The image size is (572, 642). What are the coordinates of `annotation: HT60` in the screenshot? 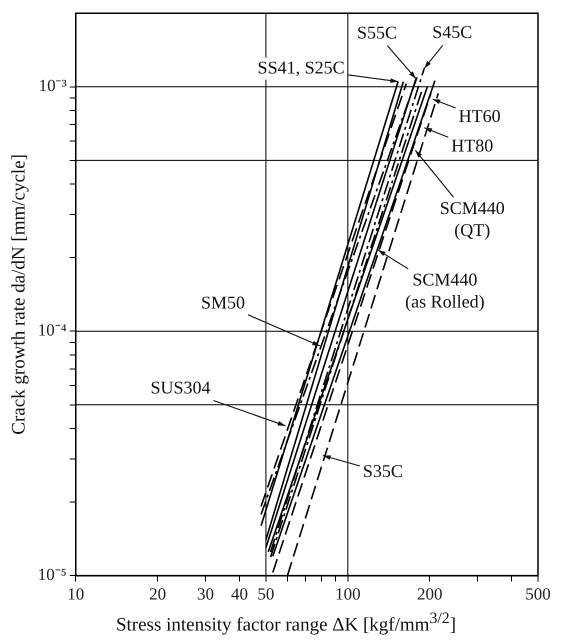 It's located at (479, 116).